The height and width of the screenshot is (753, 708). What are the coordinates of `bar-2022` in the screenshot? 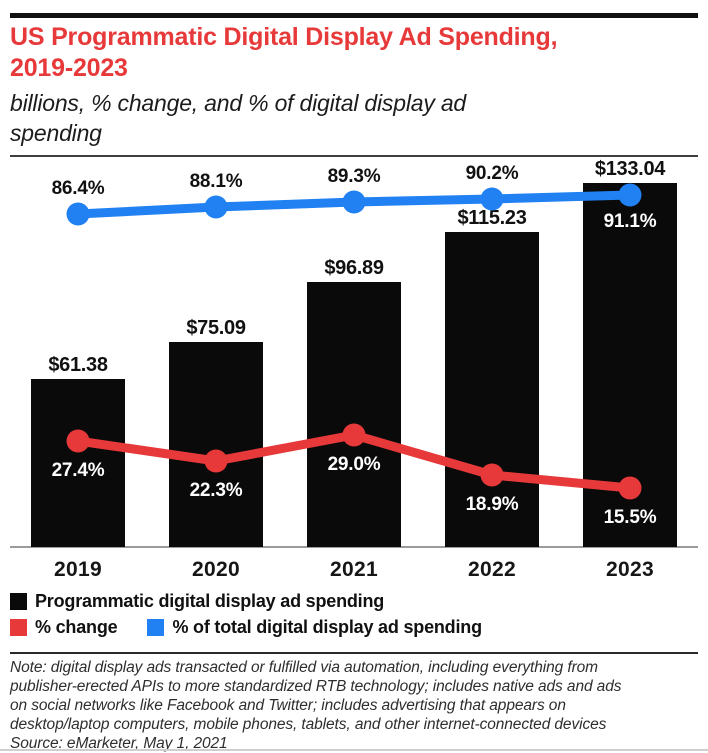 It's located at (492, 389).